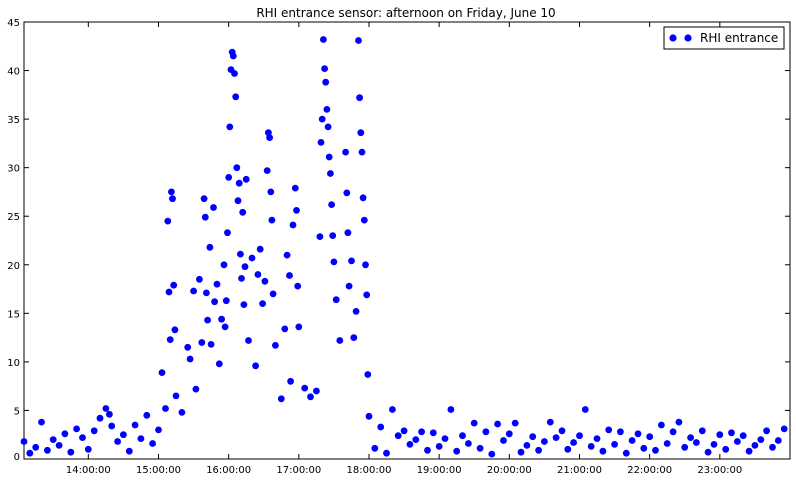 Image resolution: width=796 pixels, height=480 pixels. I want to click on legend-marker, so click(673, 38).